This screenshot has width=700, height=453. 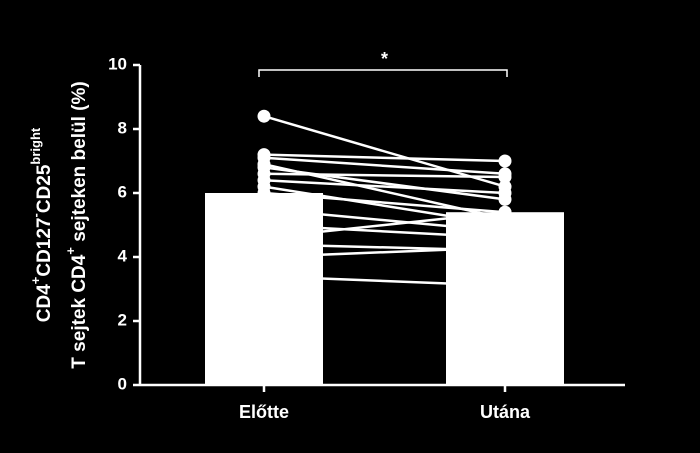 I want to click on y-tick-label: 6, so click(x=122, y=191).